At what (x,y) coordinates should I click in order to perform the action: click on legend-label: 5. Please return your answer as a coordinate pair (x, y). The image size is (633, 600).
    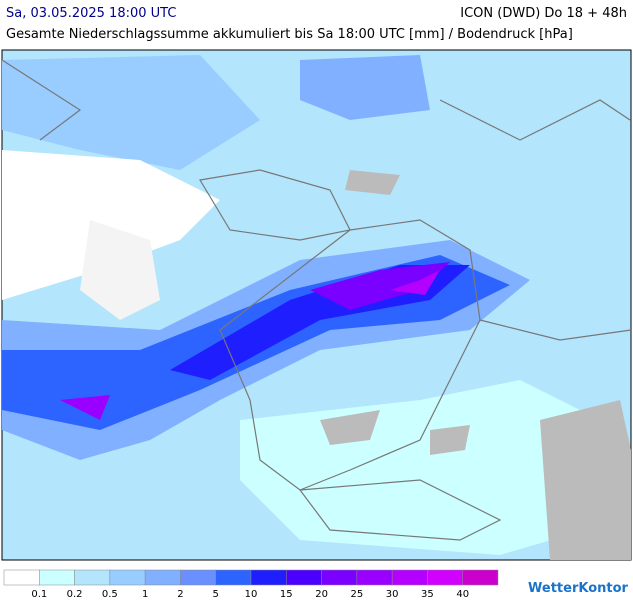
    Looking at the image, I should click on (216, 594).